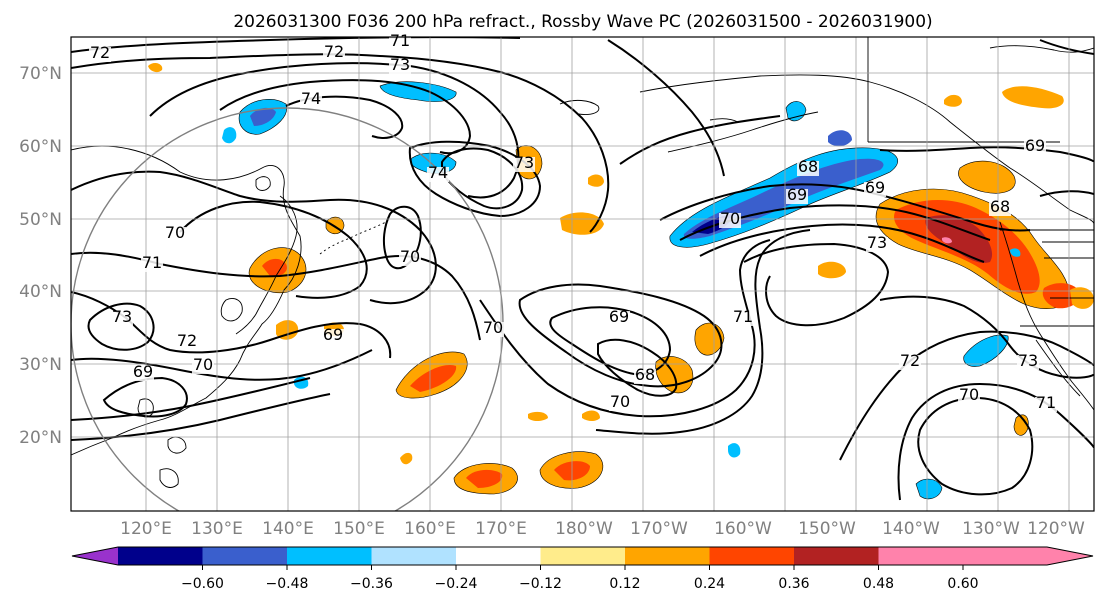 The width and height of the screenshot is (1105, 604). Describe the element at coordinates (263, 183) in the screenshot. I see `island-outline` at that location.